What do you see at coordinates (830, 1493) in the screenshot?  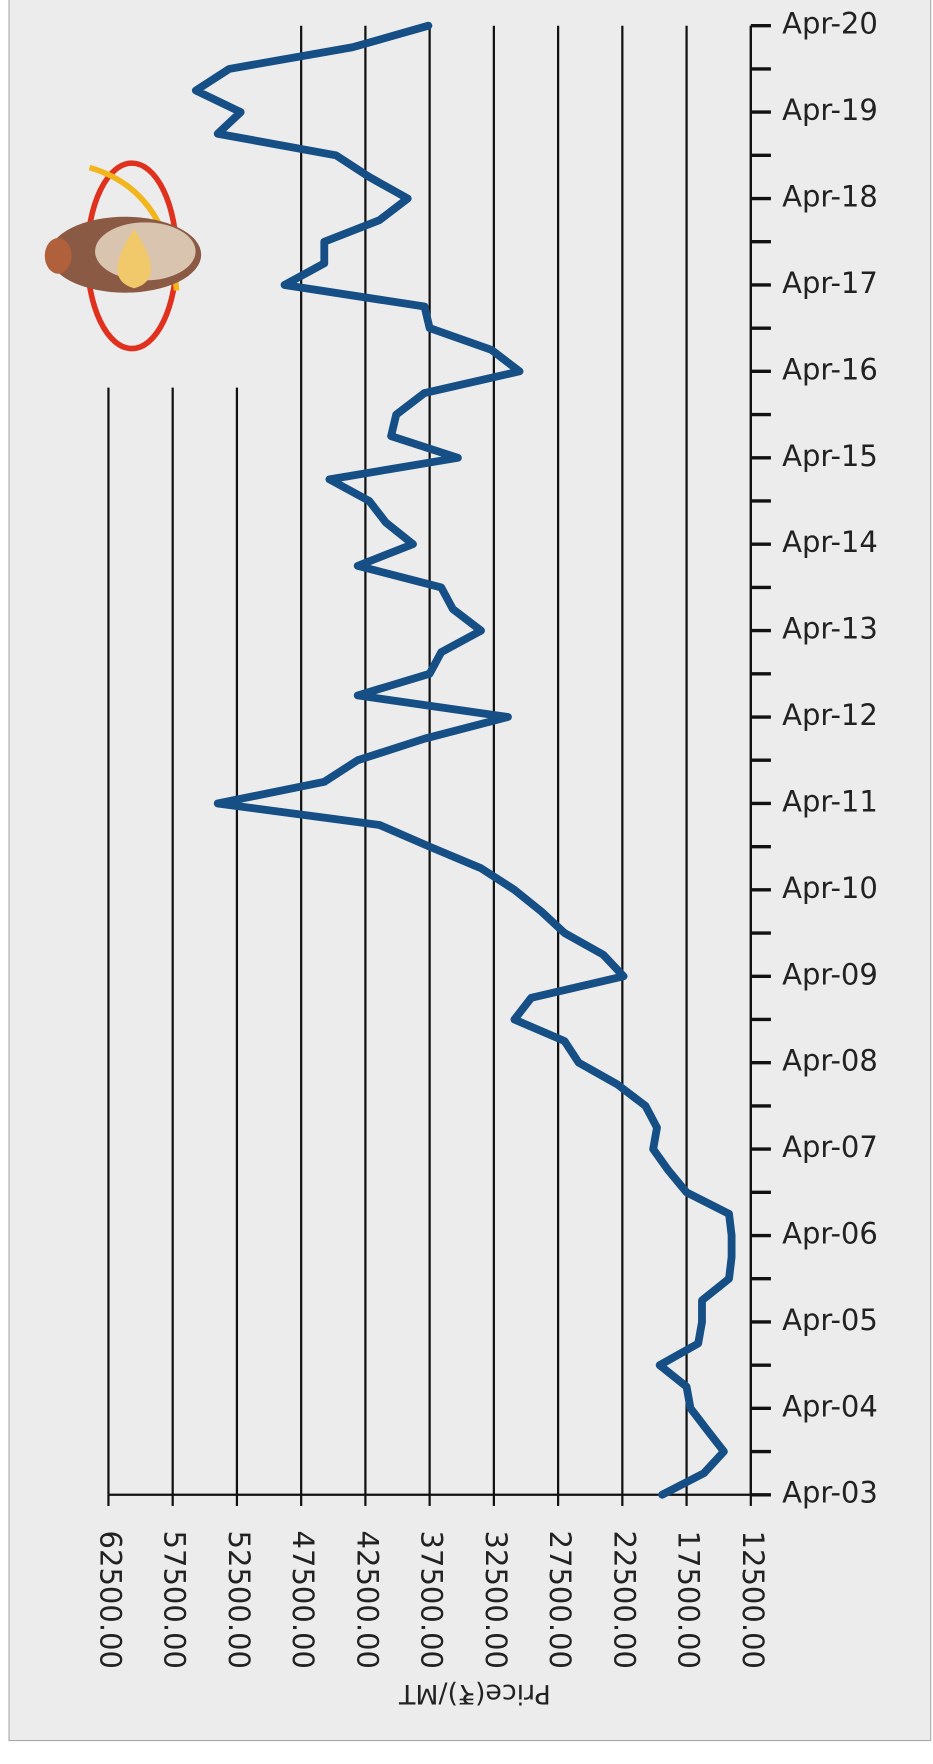 I see `date-tick-label: Apr-03` at bounding box center [830, 1493].